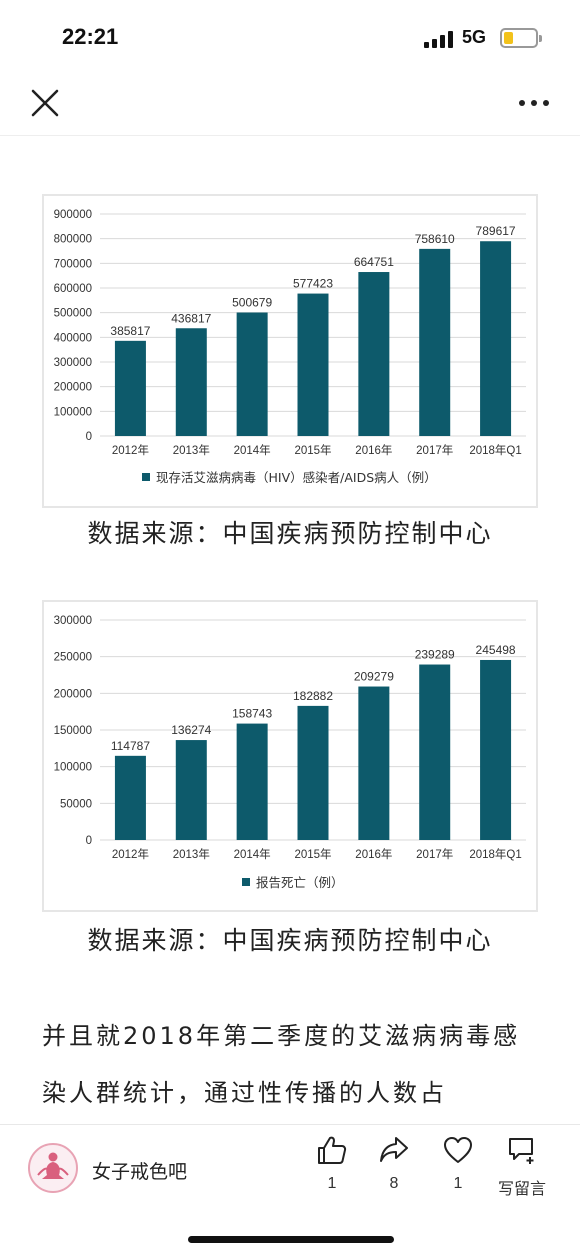  I want to click on data-label: 758610, so click(435, 239).